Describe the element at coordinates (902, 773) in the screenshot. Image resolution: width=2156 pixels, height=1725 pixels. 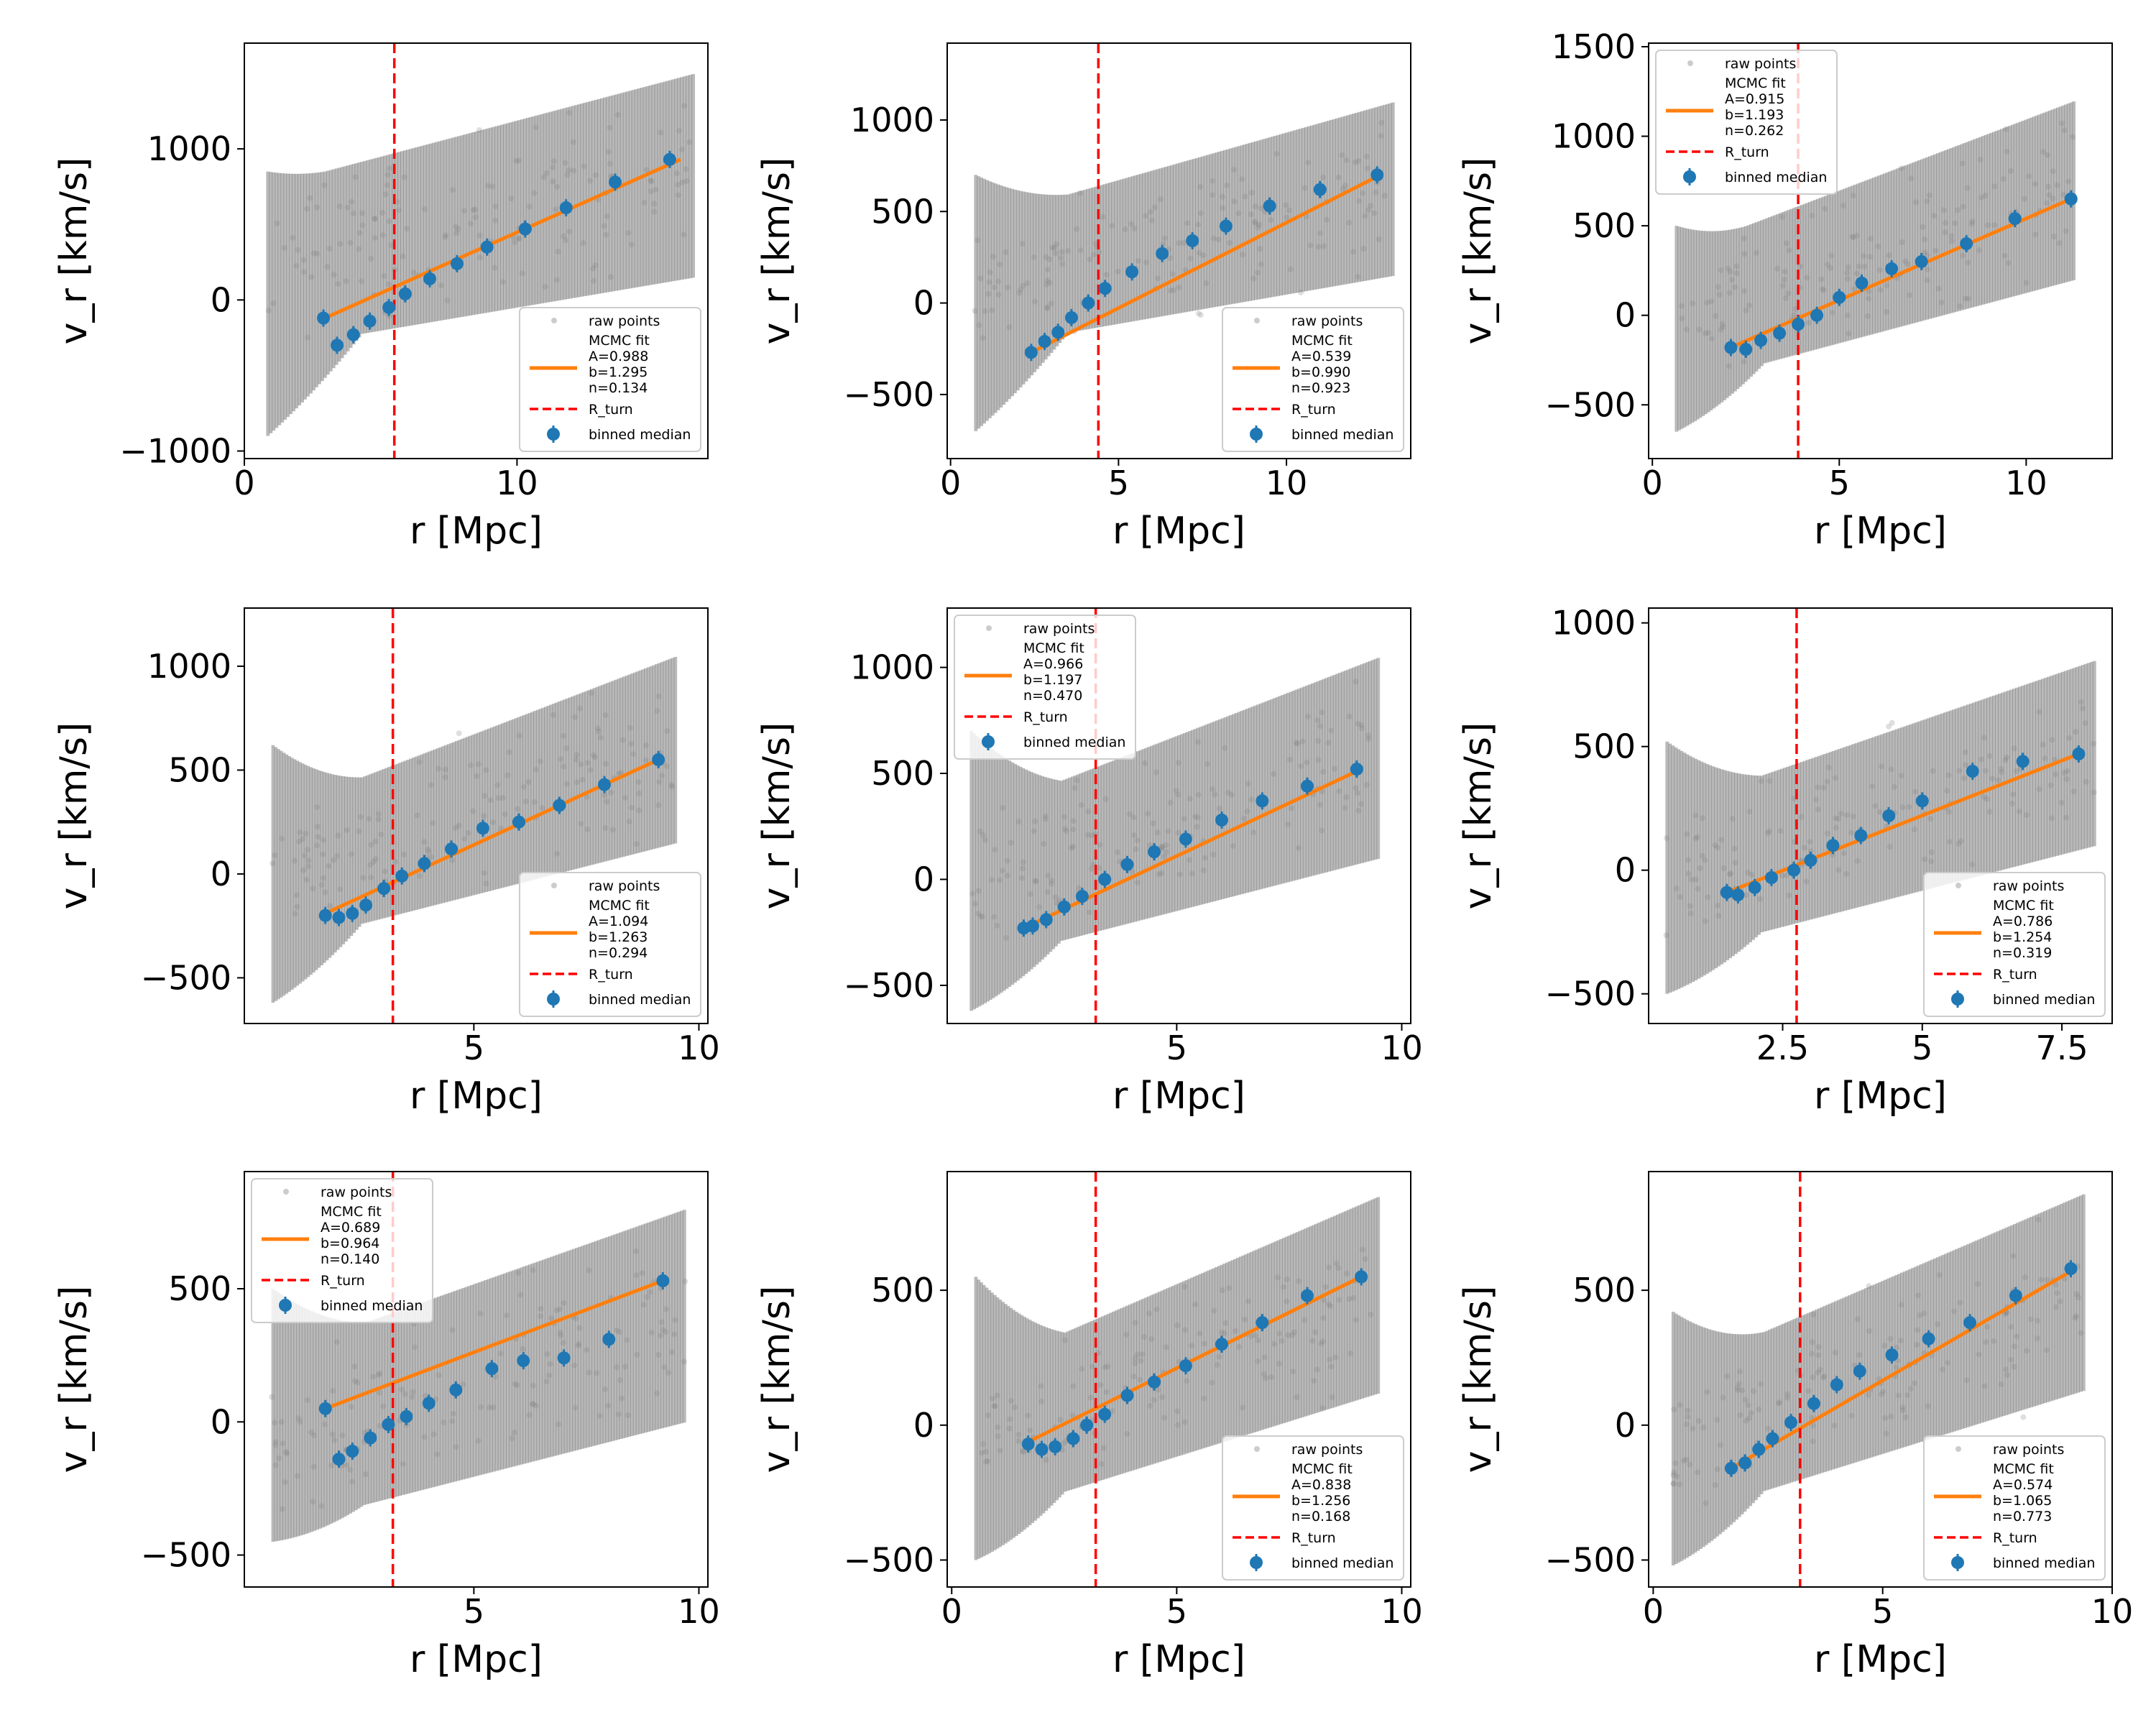
I see `y-tick-label: 500` at that location.